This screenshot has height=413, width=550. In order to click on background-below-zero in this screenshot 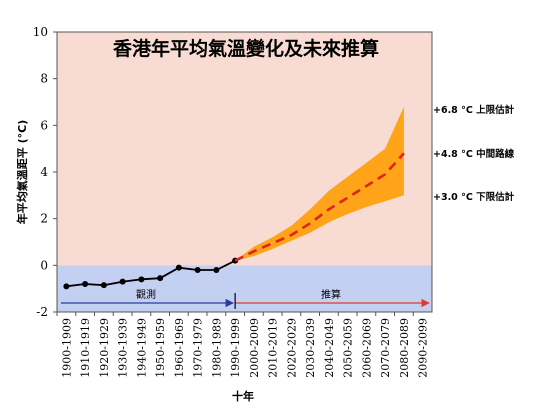, I will do `click(244, 288)`.